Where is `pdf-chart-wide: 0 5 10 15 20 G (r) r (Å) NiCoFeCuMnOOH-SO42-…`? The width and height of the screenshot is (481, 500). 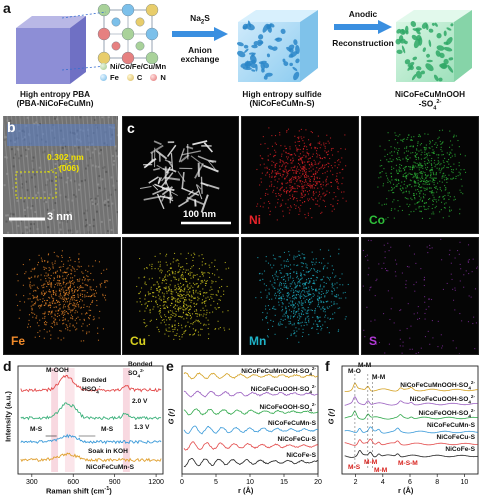
pdf-chart-wide: 0 5 10 15 20 G (r) r (Å) NiCoFeCuMnOOH-SO42-… is located at coordinates (242, 430).